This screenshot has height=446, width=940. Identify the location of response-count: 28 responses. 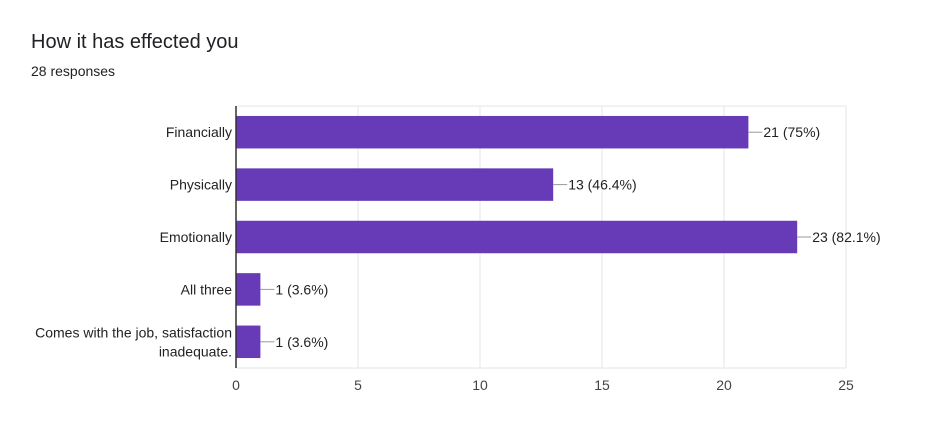
(73, 71).